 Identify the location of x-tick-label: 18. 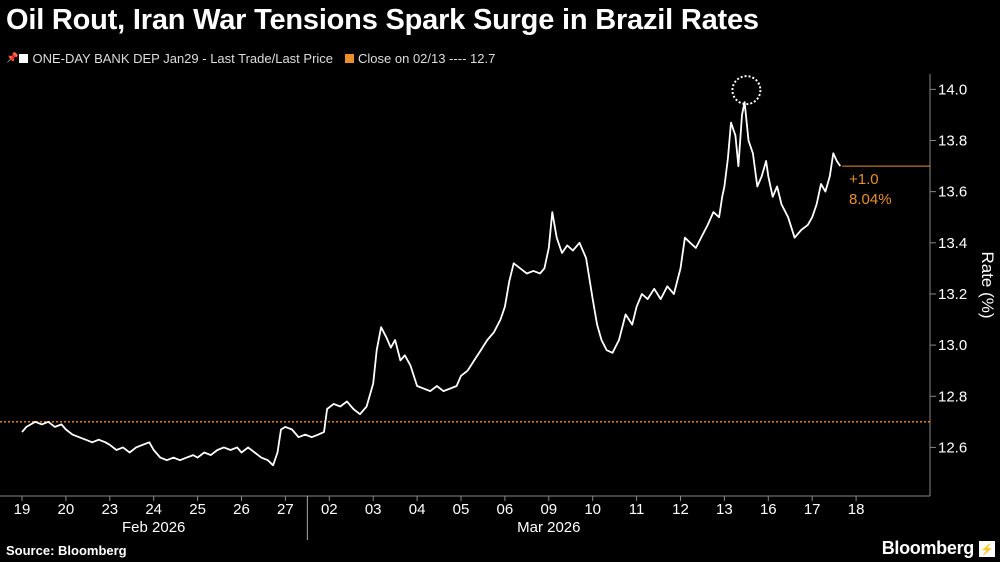
(856, 509).